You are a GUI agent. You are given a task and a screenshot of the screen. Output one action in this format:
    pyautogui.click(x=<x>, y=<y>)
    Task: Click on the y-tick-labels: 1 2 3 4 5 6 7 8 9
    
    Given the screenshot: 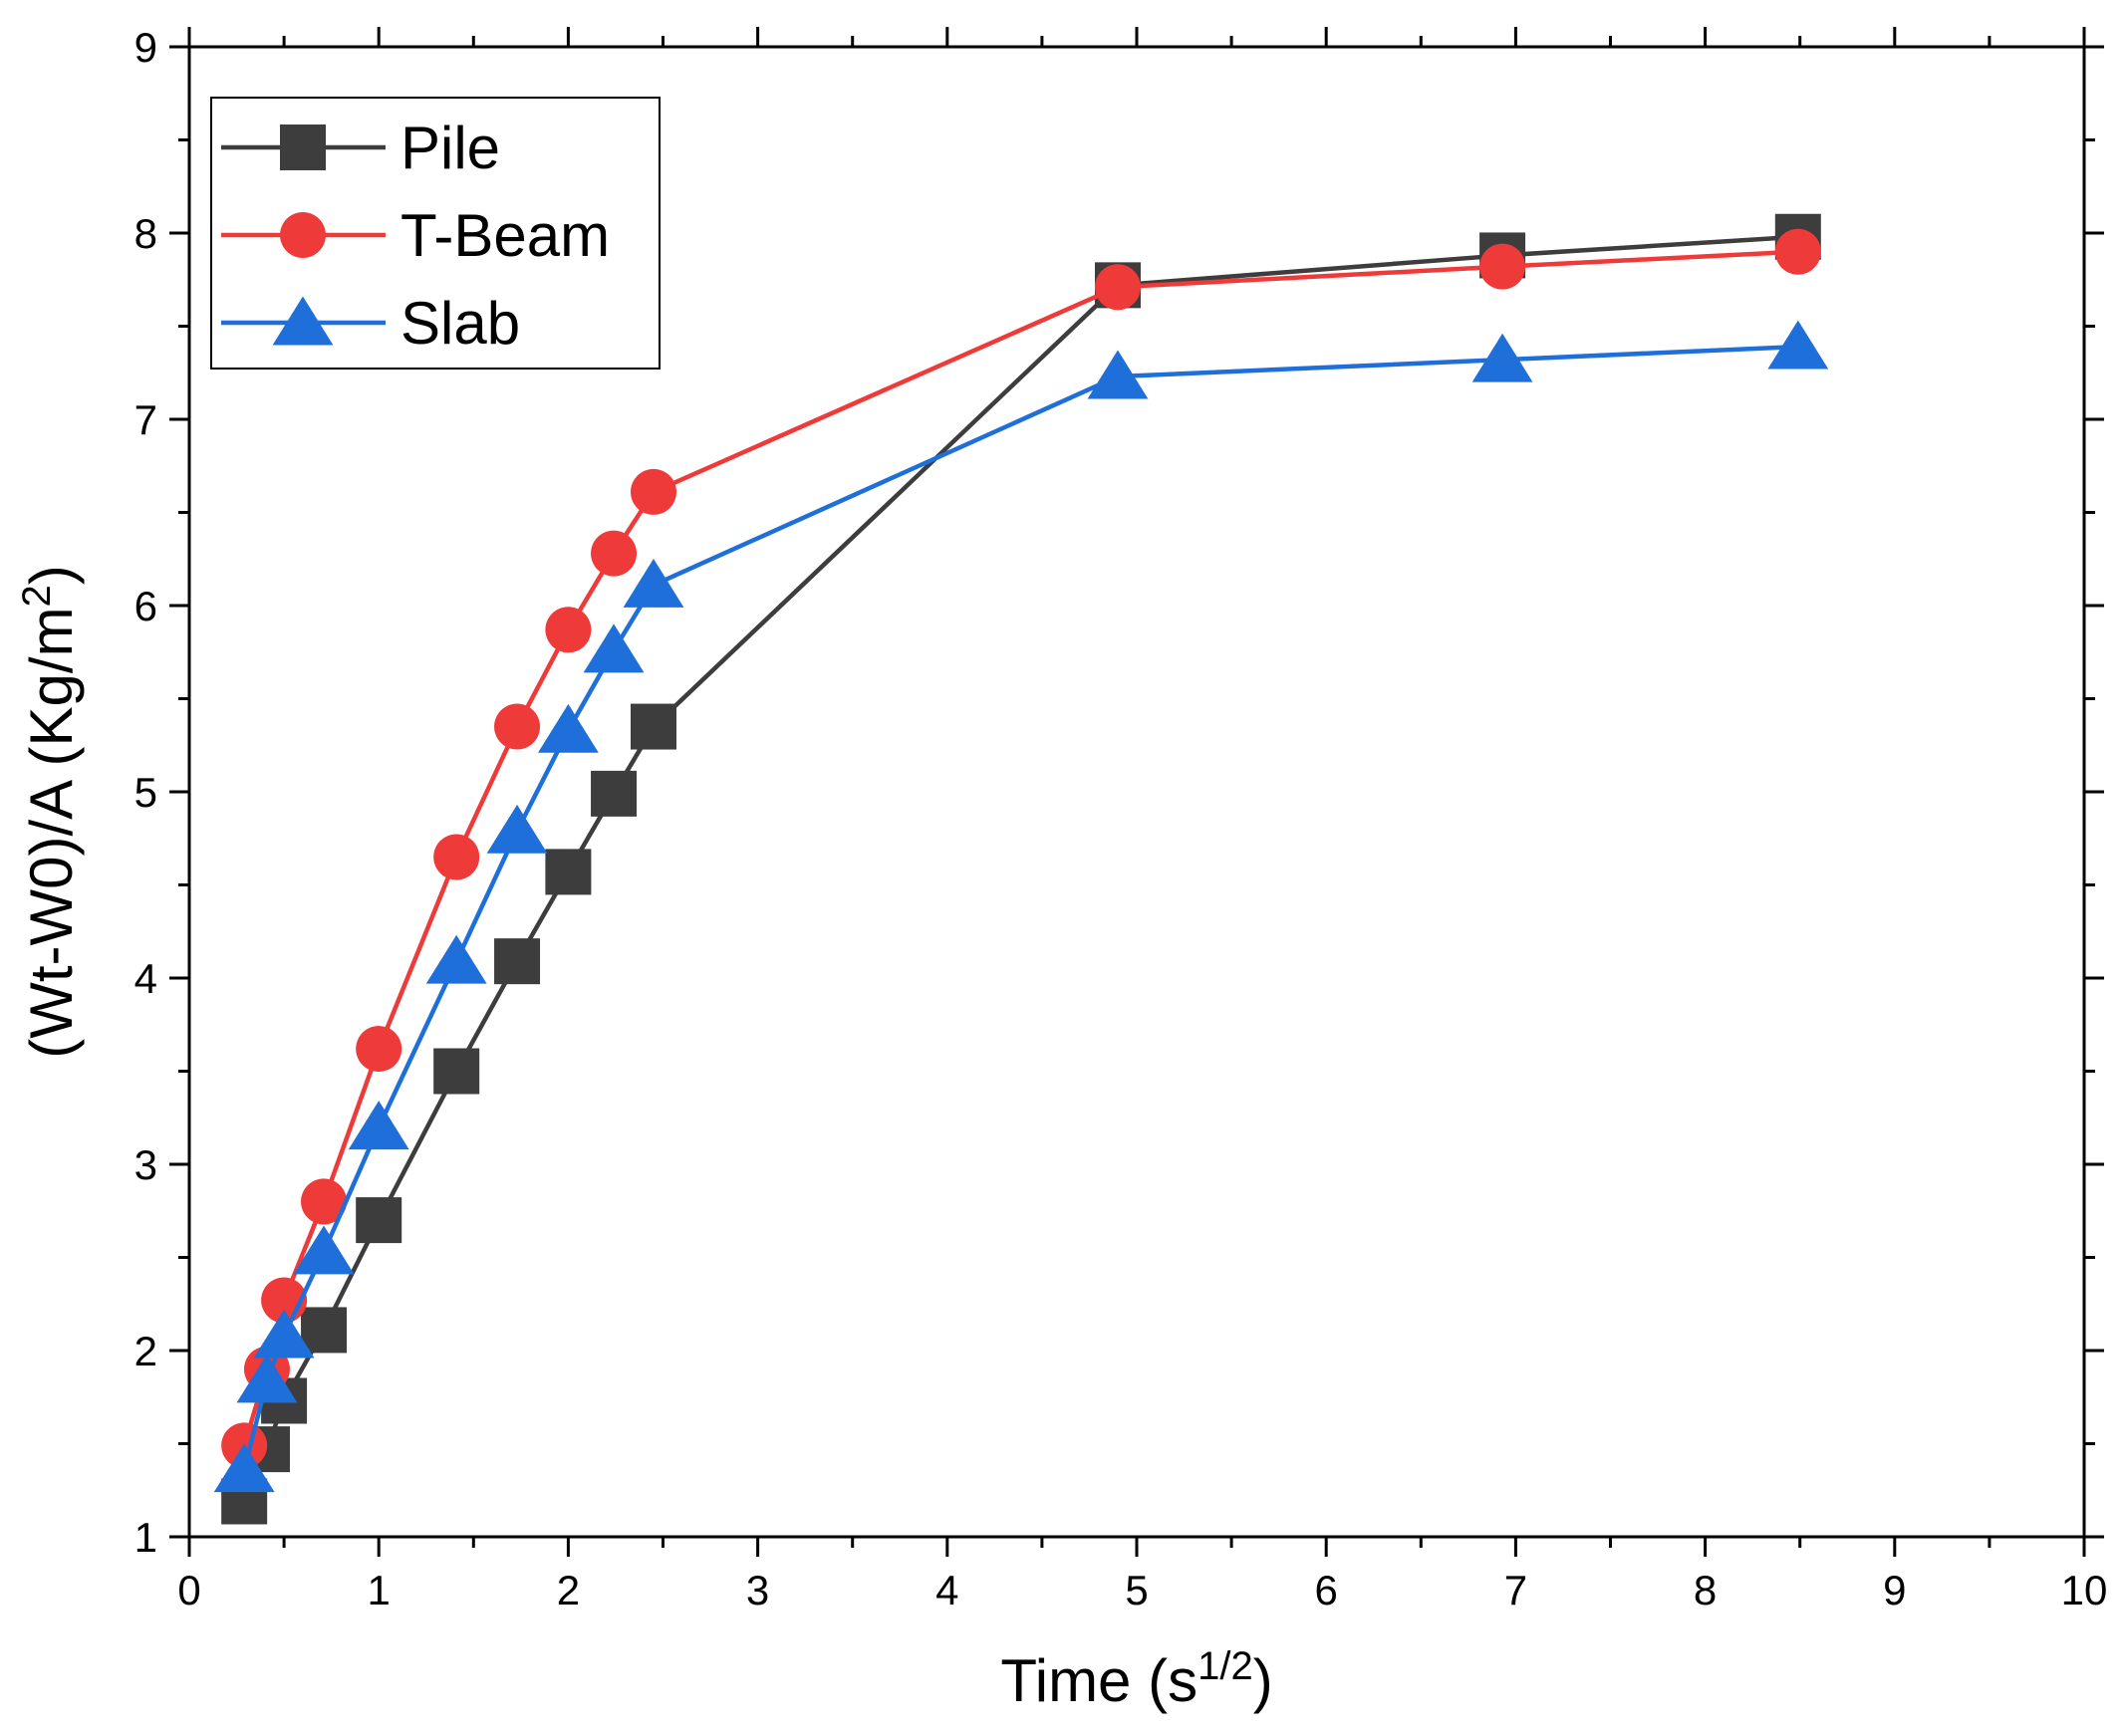 What is the action you would take?
    pyautogui.click(x=145, y=793)
    